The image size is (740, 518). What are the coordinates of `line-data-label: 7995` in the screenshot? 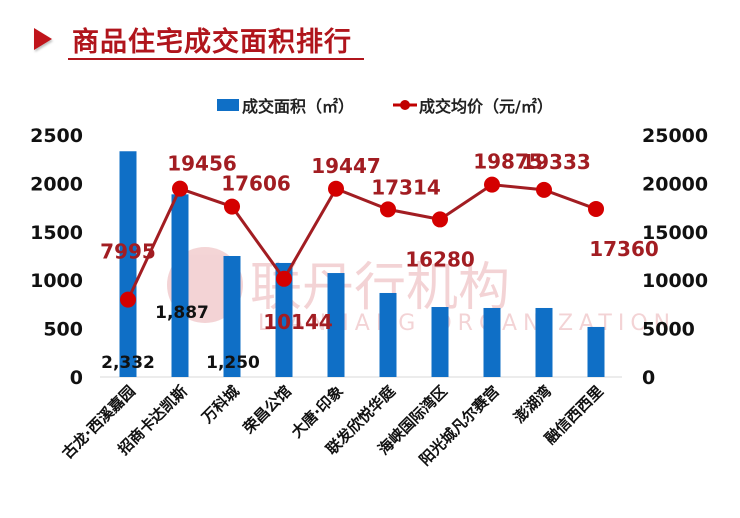 It's located at (128, 252).